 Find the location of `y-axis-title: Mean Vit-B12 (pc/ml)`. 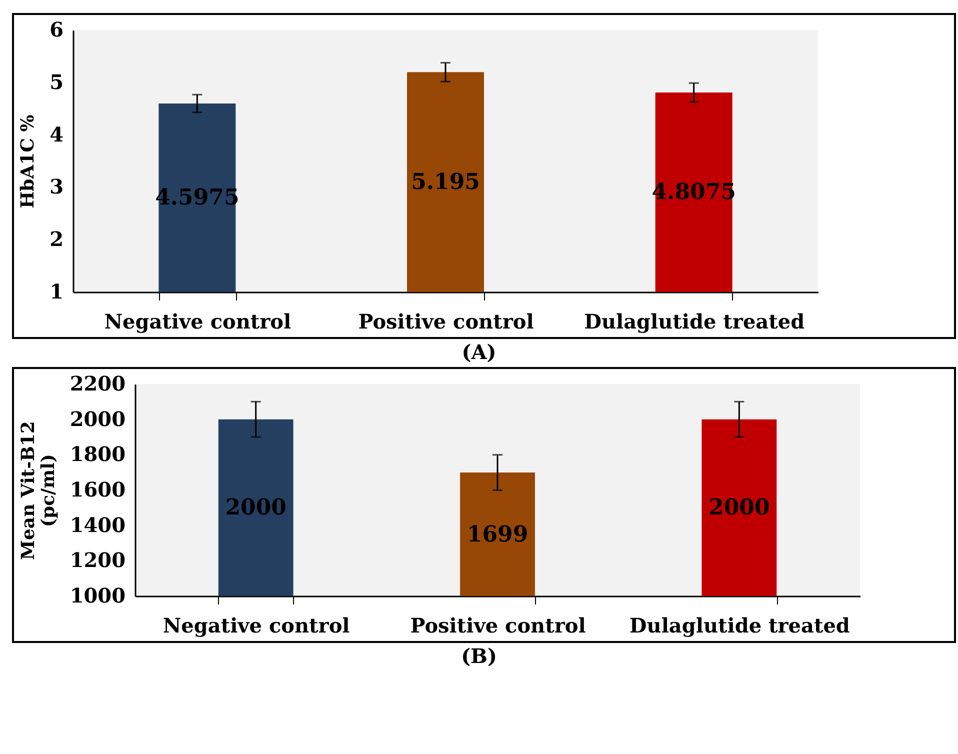

y-axis-title: Mean Vit-B12 (pc/ml) is located at coordinates (38, 490).